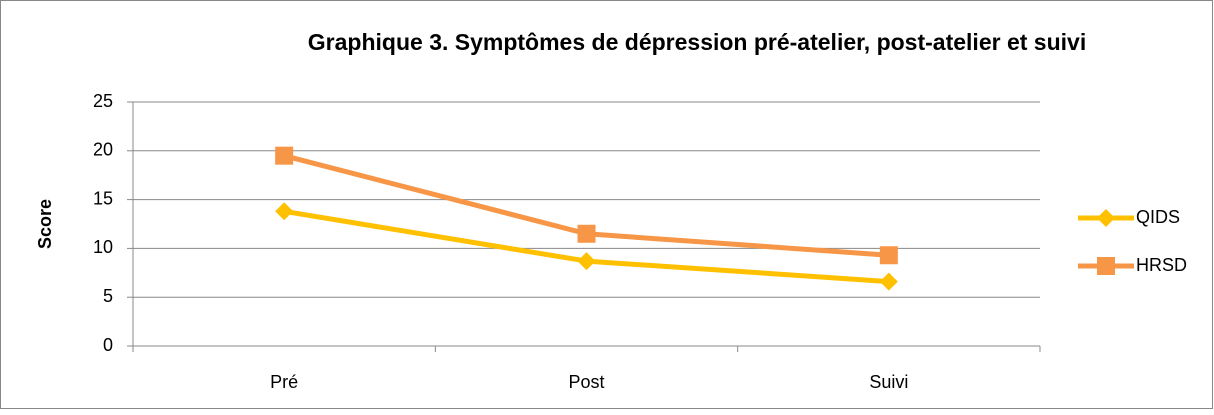  I want to click on x-tick-label: Post, so click(586, 382).